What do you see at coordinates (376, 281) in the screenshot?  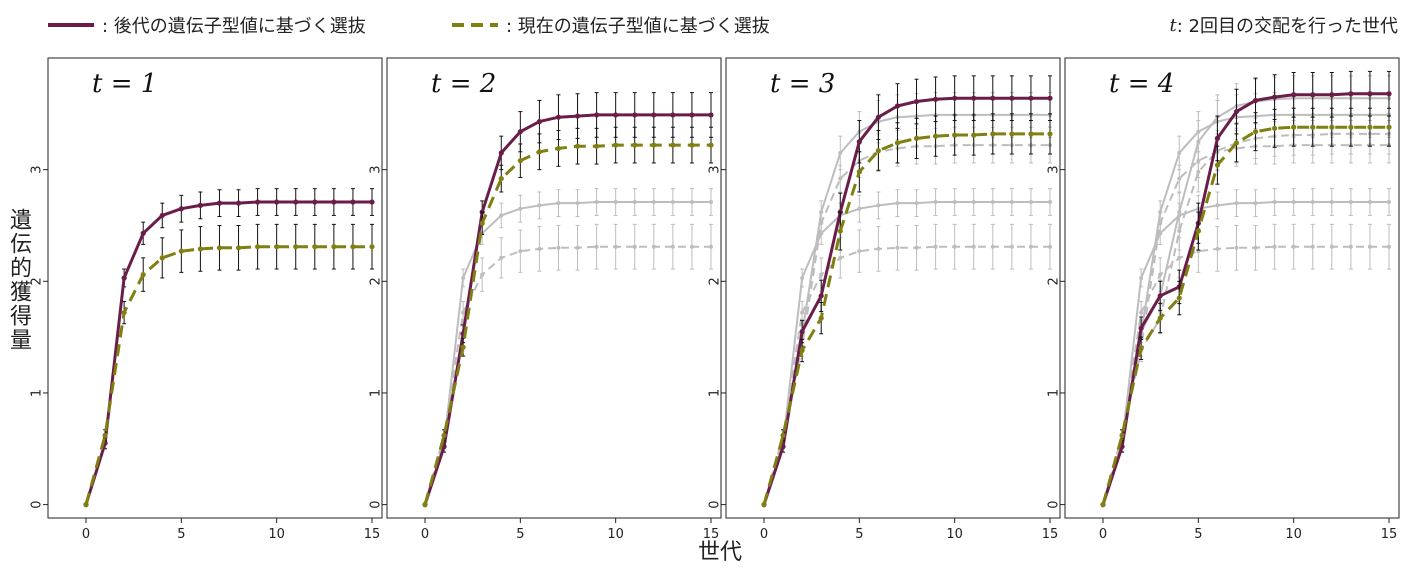 I see `y-tick-label: 2` at bounding box center [376, 281].